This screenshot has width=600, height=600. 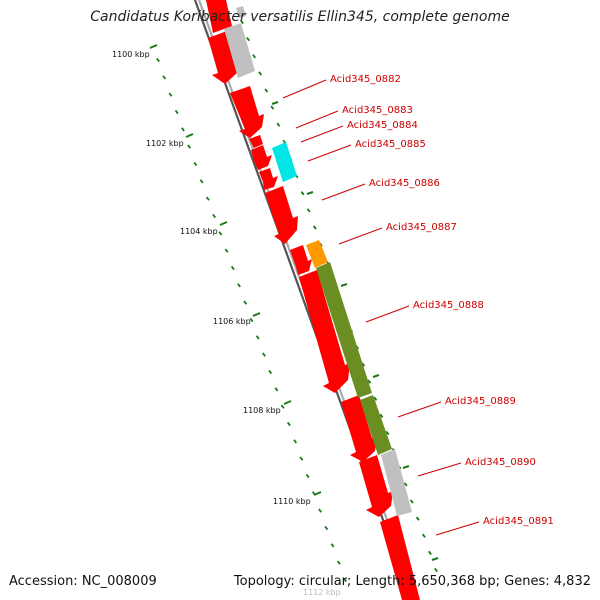 I want to click on major-tick-1100: 1100 kbp, so click(x=135, y=51).